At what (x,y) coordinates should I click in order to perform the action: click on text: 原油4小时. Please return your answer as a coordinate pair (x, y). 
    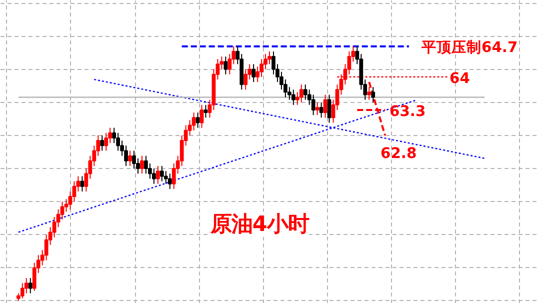
    Looking at the image, I should click on (259, 224).